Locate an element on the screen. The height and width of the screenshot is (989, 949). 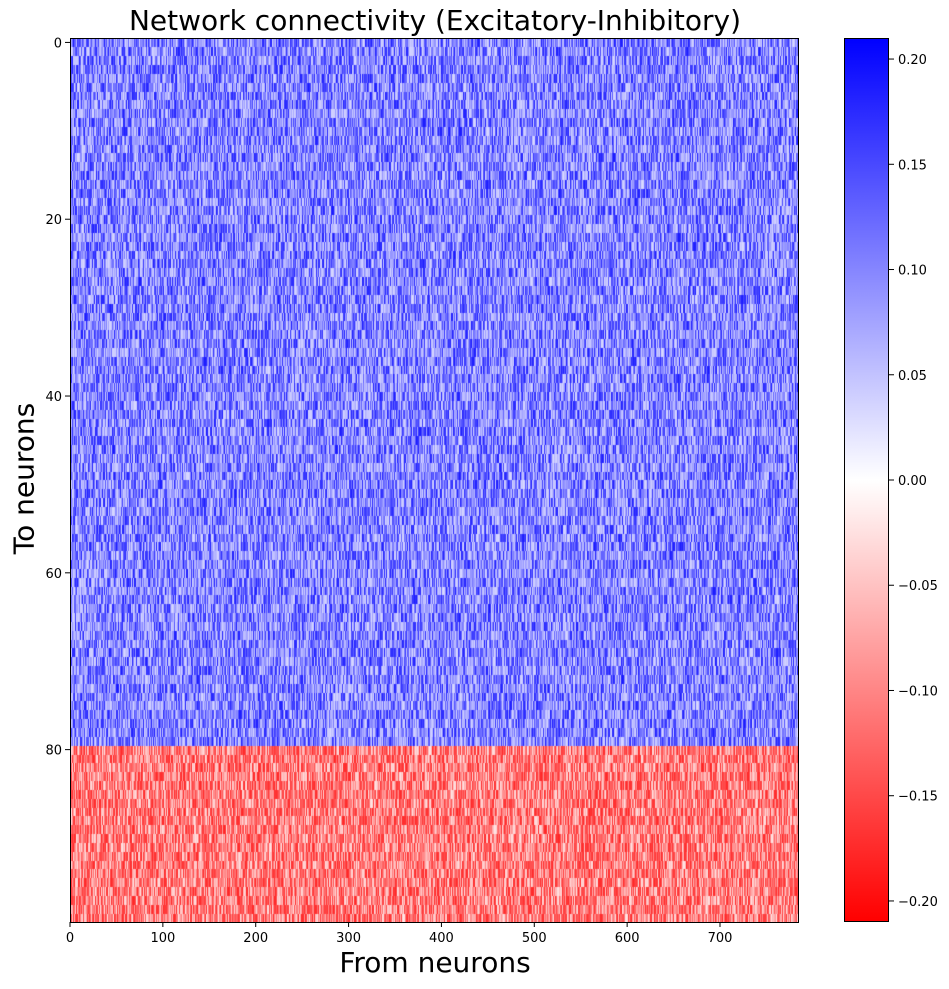
colorbar is located at coordinates (866, 480).